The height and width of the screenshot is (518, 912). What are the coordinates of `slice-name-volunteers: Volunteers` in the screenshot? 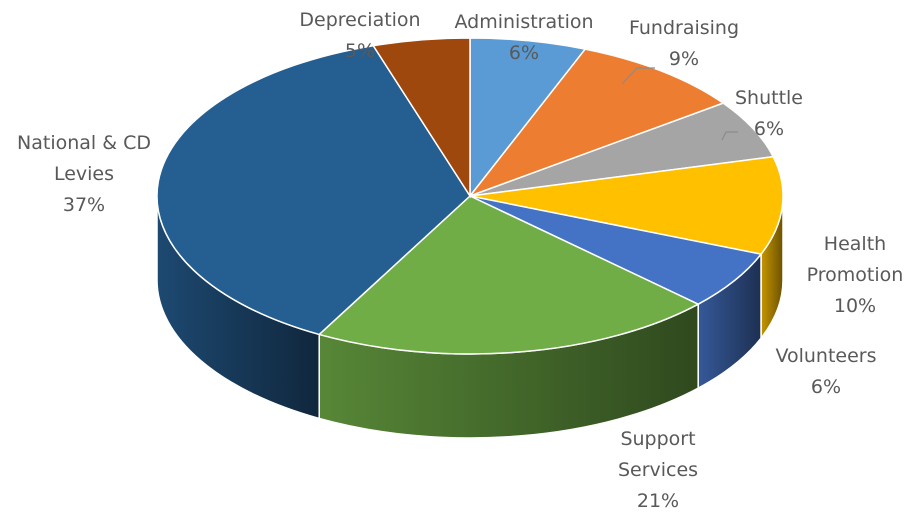 It's located at (825, 356).